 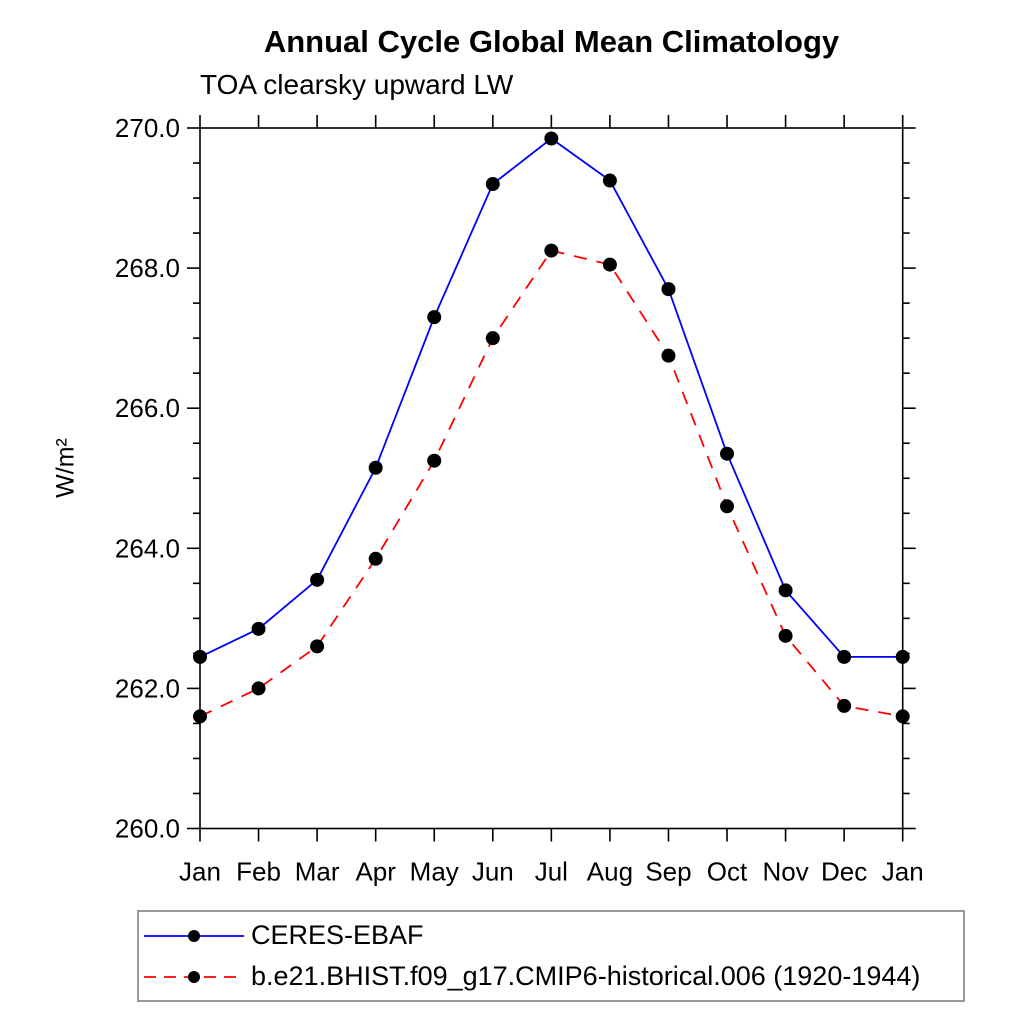 What do you see at coordinates (194, 976) in the screenshot?
I see `dashed-line-marker-swatch` at bounding box center [194, 976].